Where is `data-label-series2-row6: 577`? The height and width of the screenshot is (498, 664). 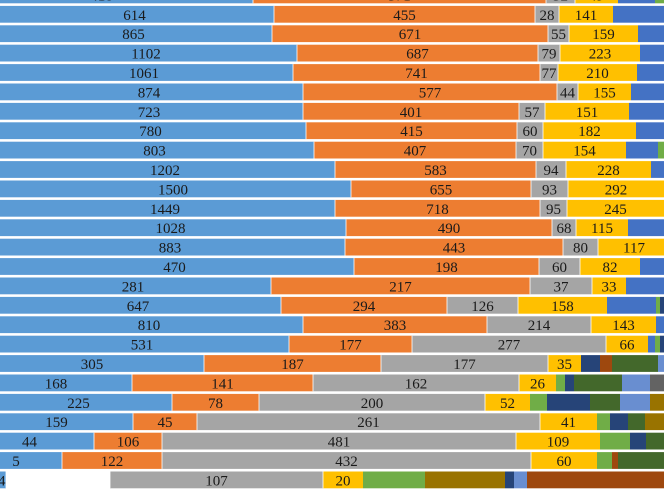
data-label-series2-row6: 577 is located at coordinates (430, 93).